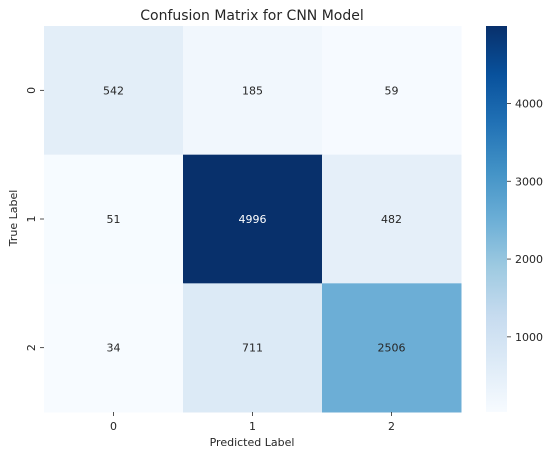 This screenshot has width=550, height=454. I want to click on colorbar-tick-label: 1000, so click(529, 337).